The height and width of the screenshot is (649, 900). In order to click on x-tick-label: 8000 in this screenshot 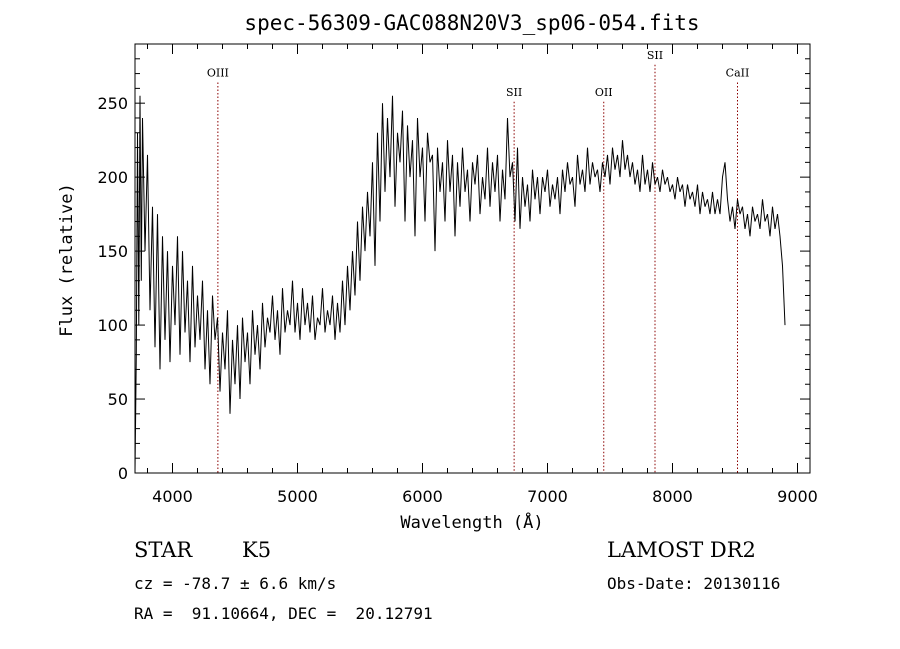, I will do `click(672, 496)`.